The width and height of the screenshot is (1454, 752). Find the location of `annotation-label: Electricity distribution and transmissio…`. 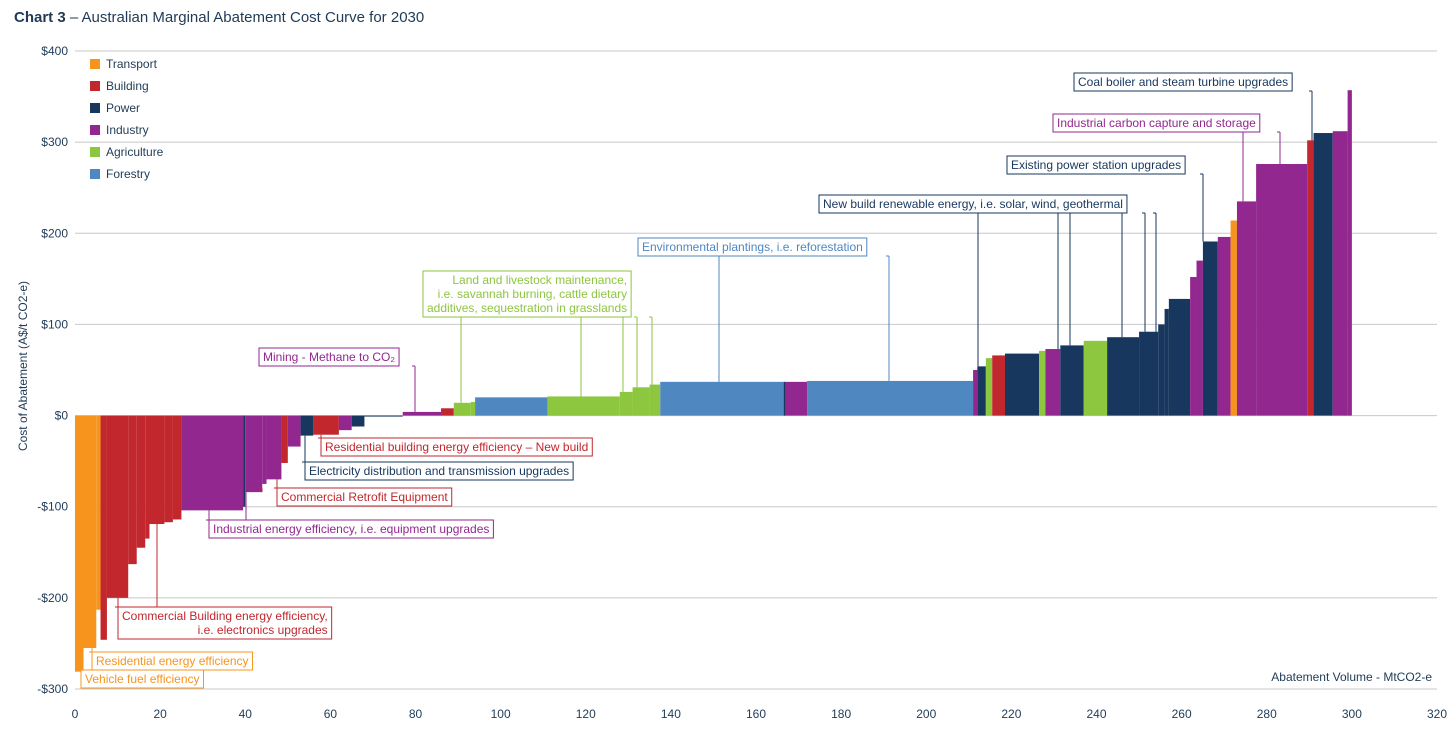

annotation-label: Electricity distribution and transmissio… is located at coordinates (439, 471).